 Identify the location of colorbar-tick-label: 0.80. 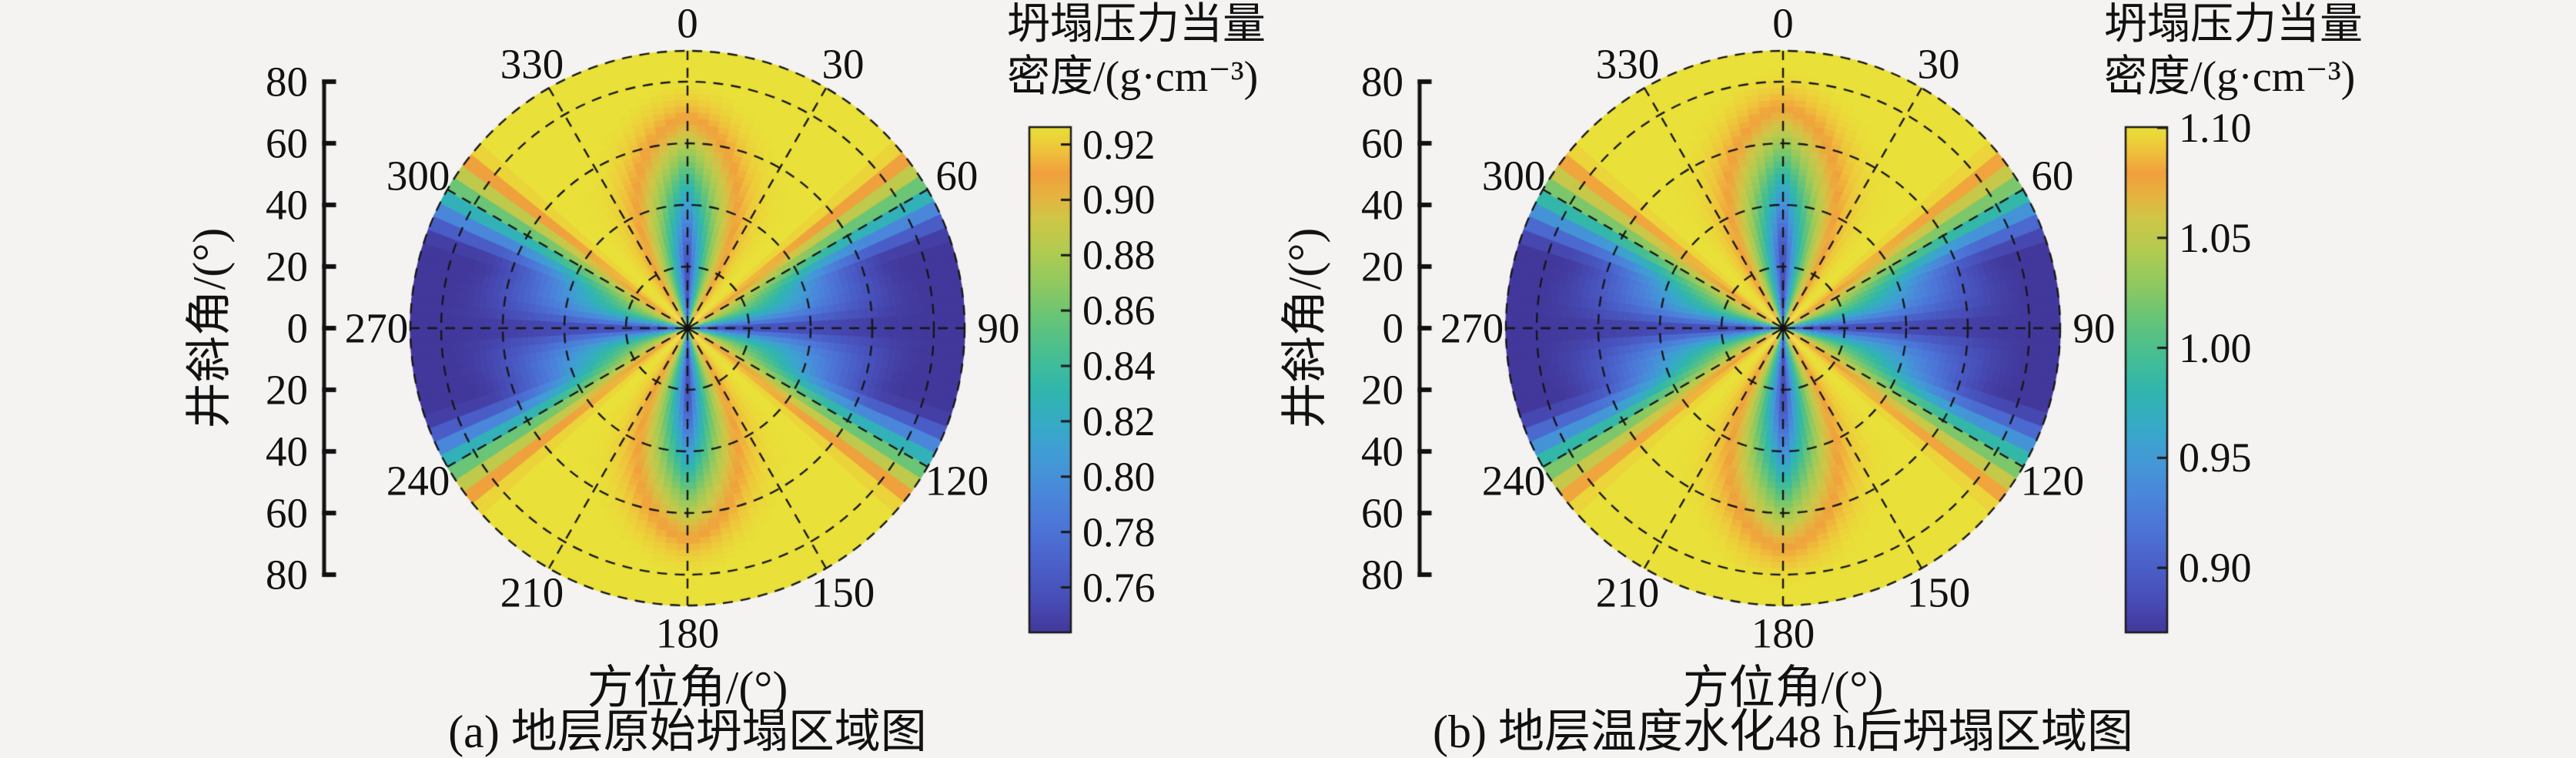
(1119, 477).